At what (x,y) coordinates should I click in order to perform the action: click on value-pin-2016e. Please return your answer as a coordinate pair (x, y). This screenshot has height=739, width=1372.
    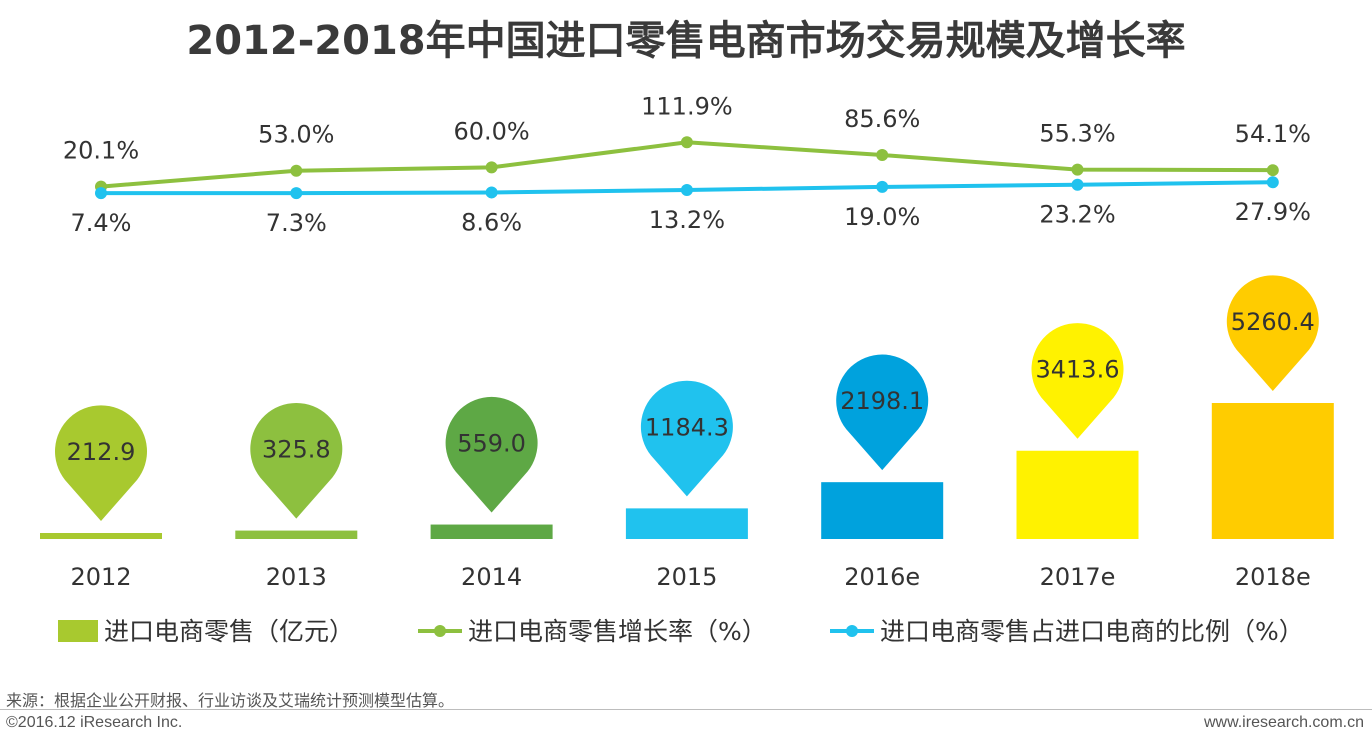
    Looking at the image, I should click on (882, 412).